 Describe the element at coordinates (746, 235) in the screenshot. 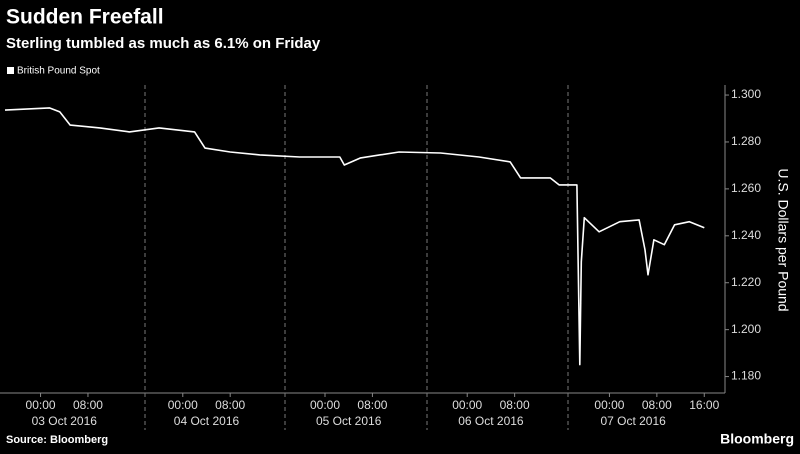

I see `y-tick-label: 1.240` at that location.